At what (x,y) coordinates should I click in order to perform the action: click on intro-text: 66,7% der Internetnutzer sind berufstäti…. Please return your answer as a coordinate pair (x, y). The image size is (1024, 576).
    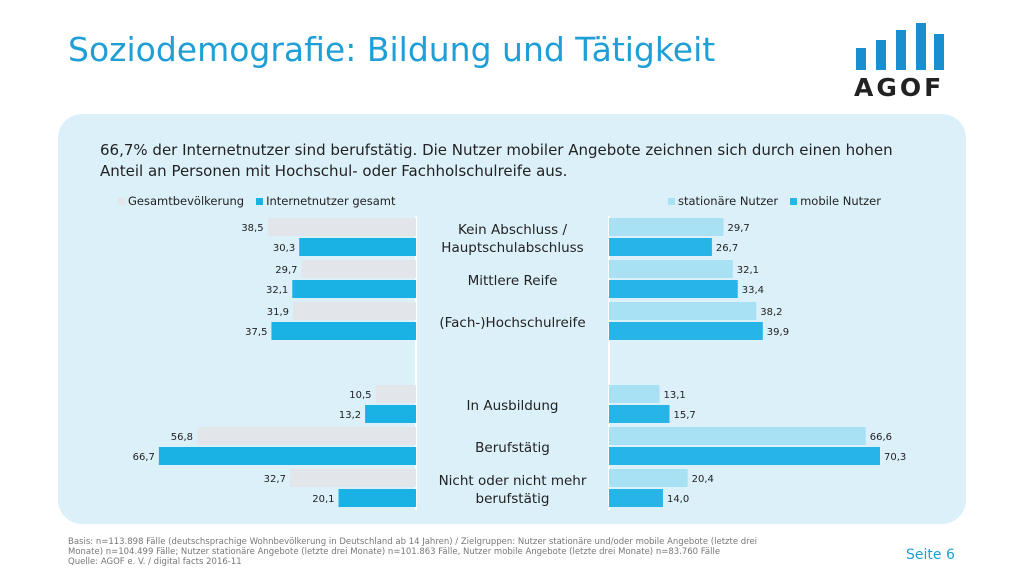
    Looking at the image, I should click on (496, 160).